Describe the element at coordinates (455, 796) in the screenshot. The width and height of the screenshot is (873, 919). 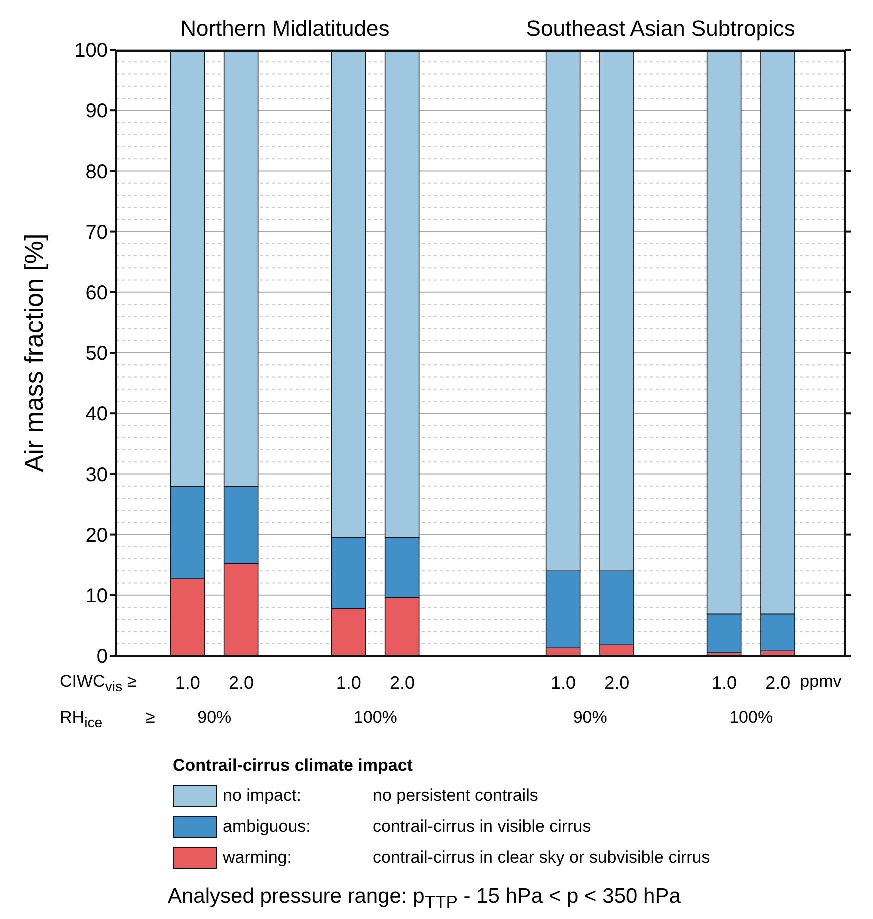
I see `text: no persistent contrails` at that location.